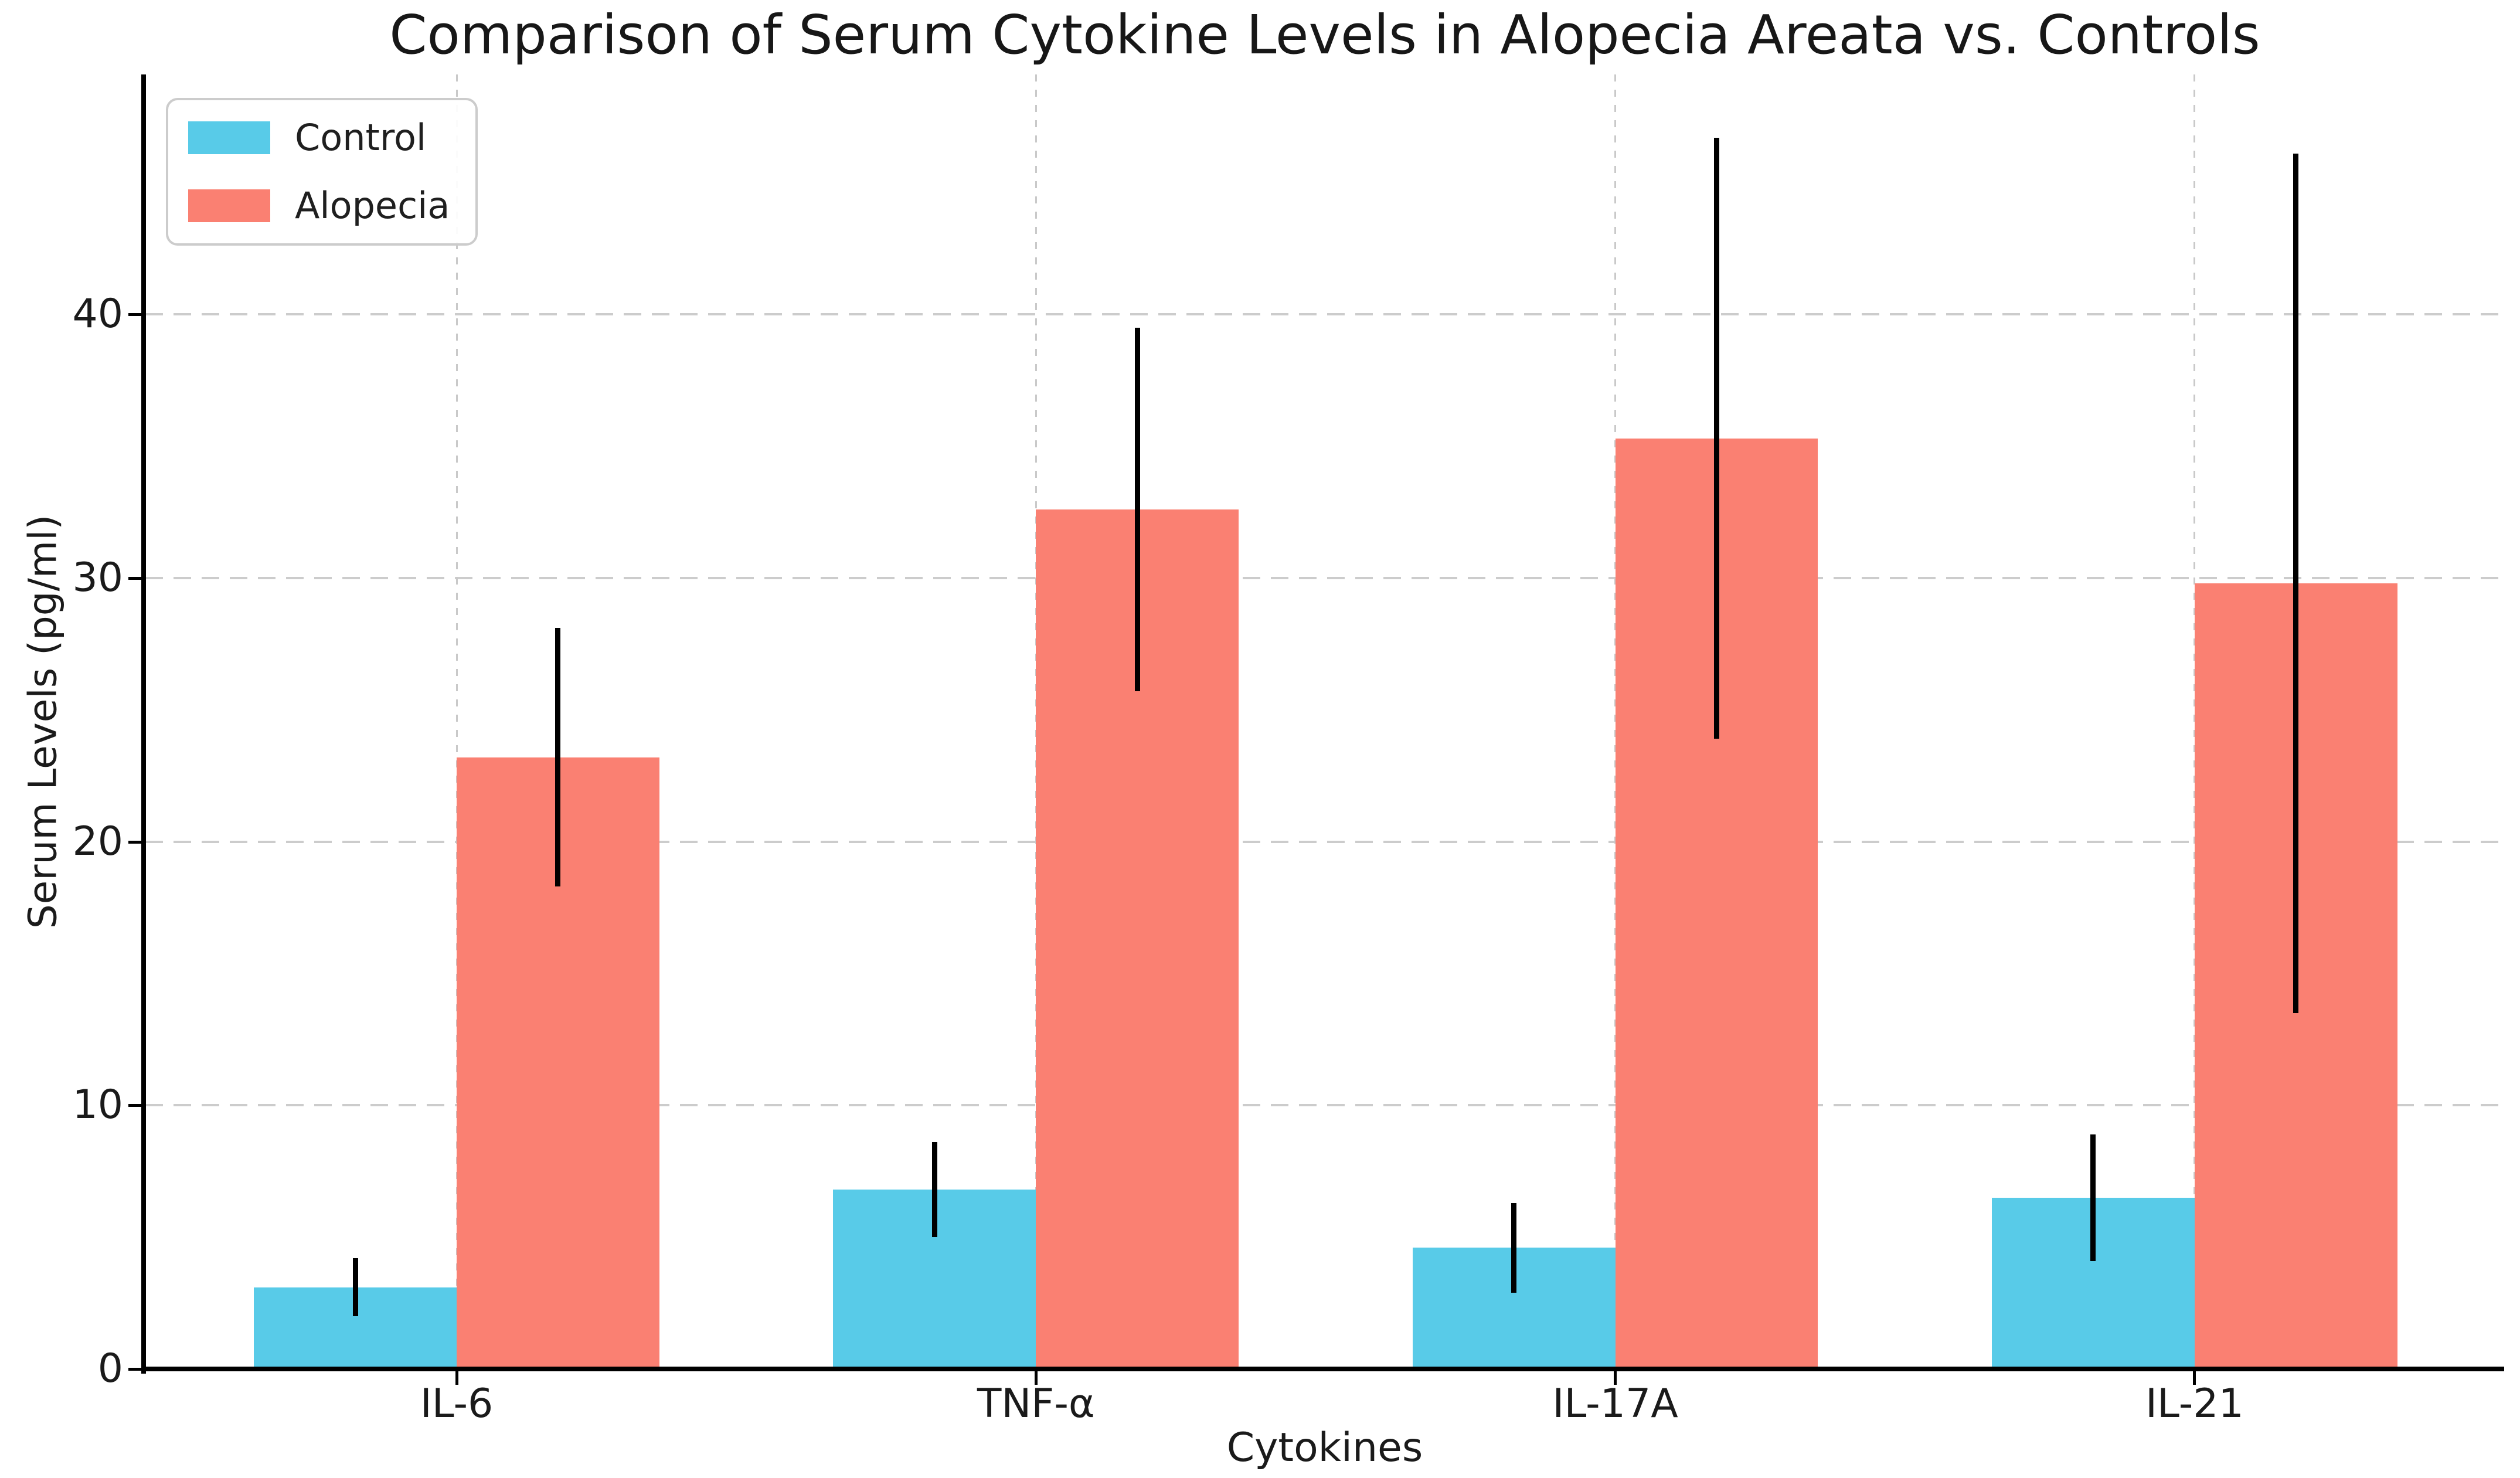 The height and width of the screenshot is (1478, 2520). What do you see at coordinates (229, 205) in the screenshot?
I see `alopecia-color-swatch` at bounding box center [229, 205].